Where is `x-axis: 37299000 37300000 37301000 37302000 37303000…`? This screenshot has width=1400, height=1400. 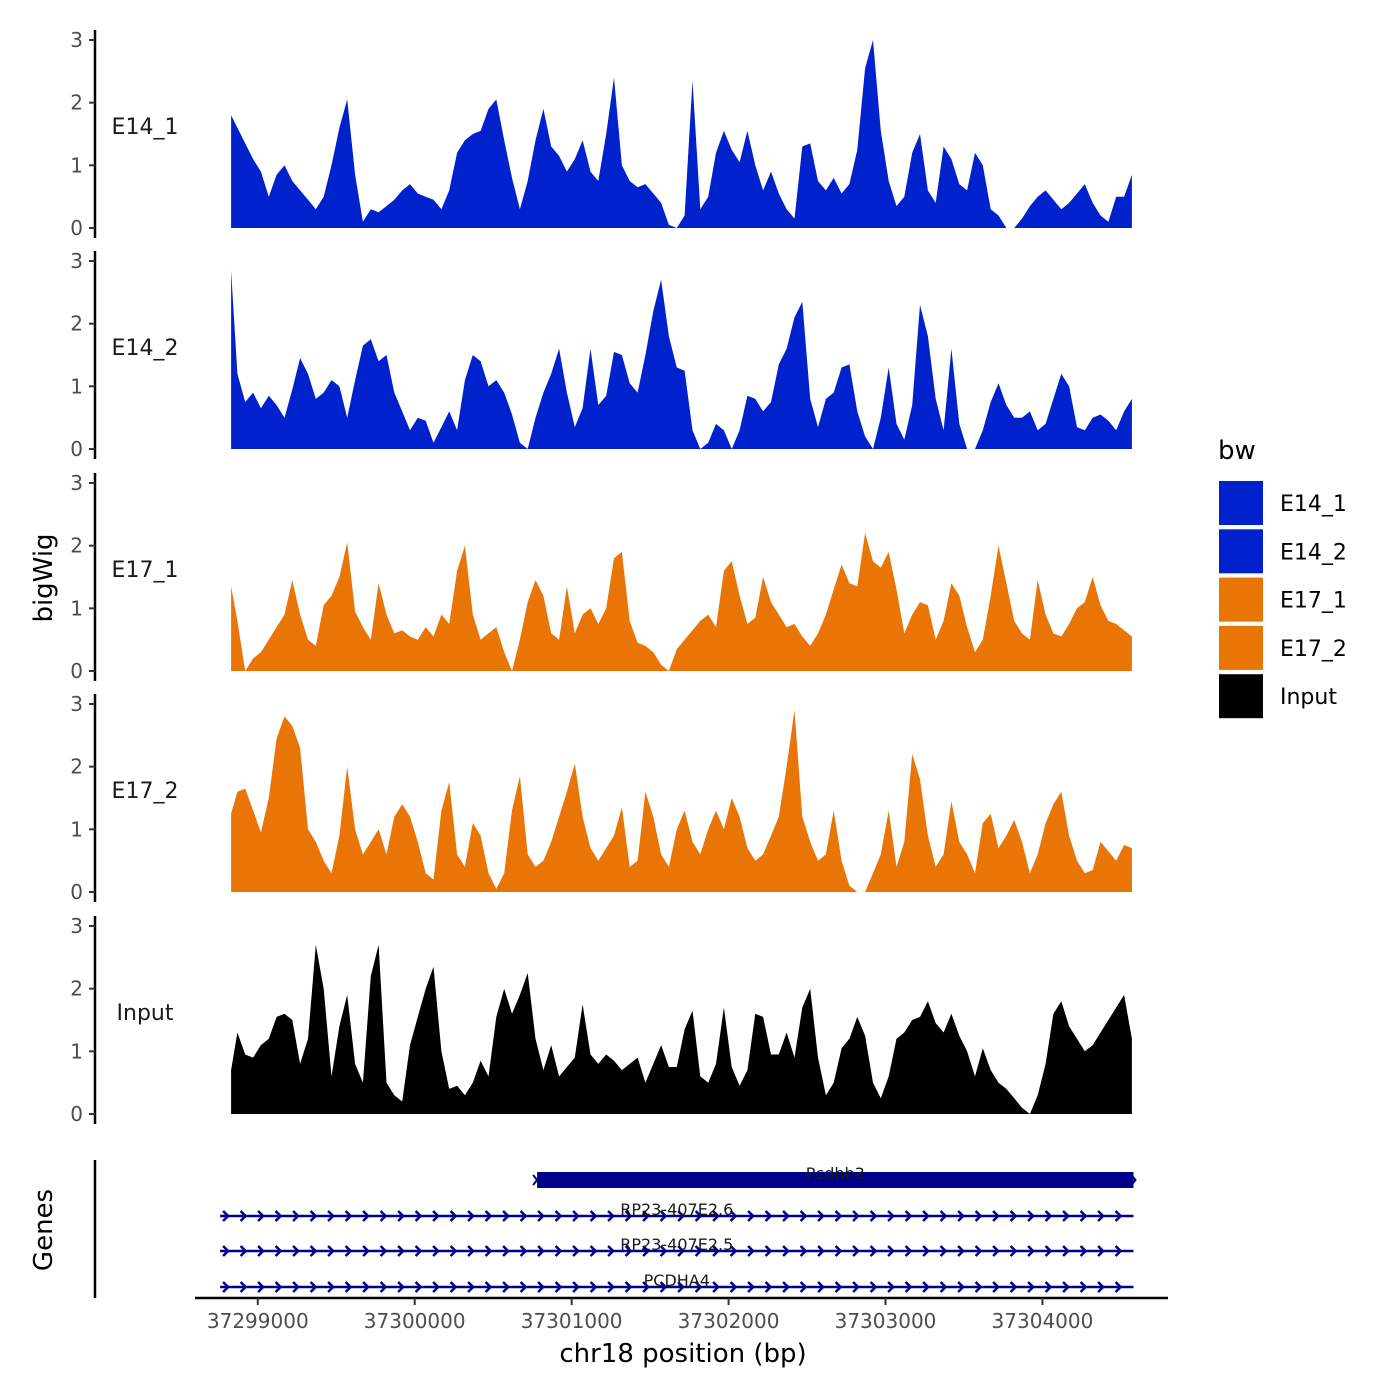 x-axis: 37299000 37300000 37301000 37302000 37303000… is located at coordinates (681, 1314).